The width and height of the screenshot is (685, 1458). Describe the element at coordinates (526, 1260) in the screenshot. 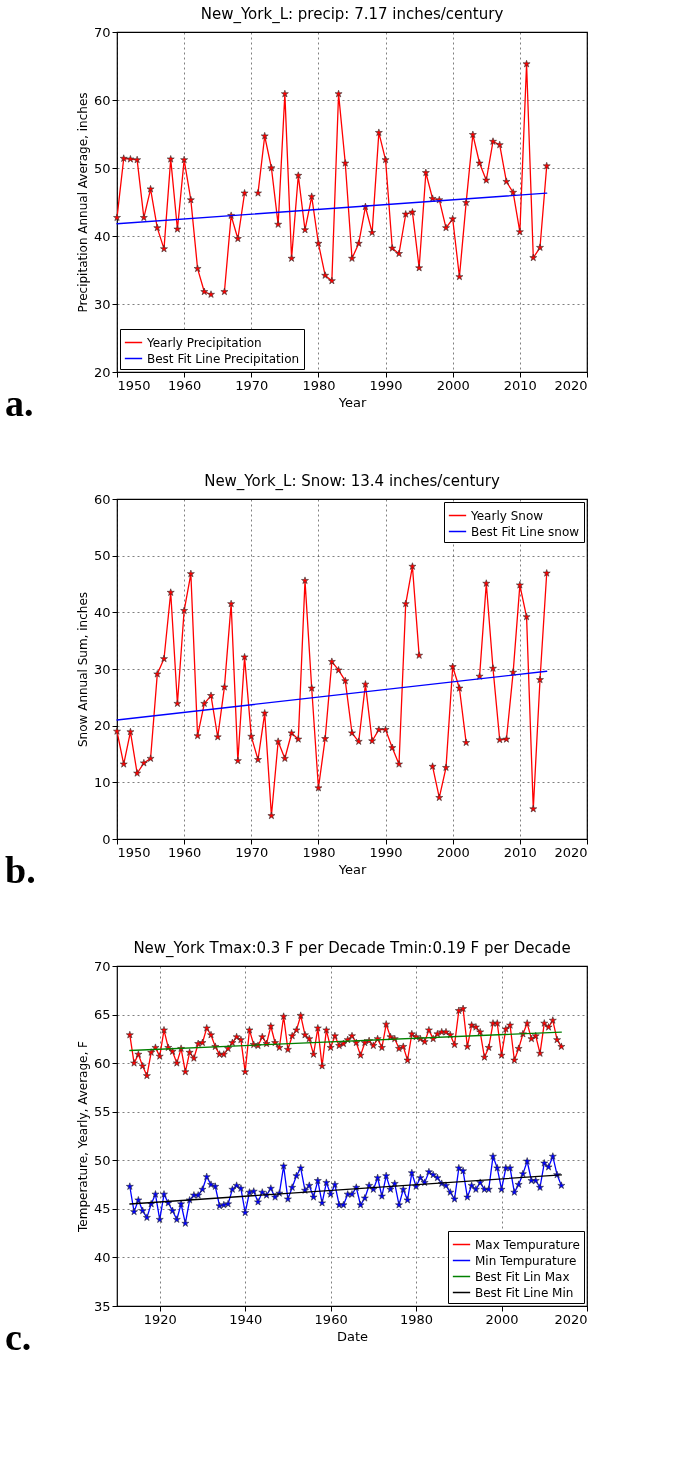

I see `legend-label: Min Tempurature` at that location.